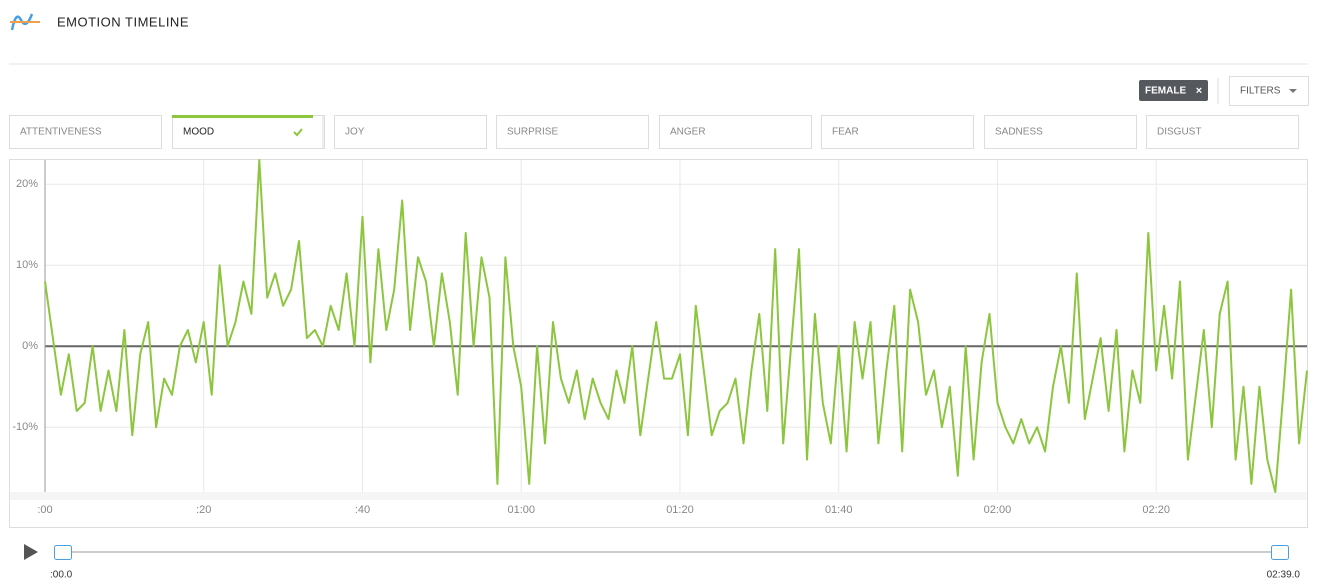 Image resolution: width=1319 pixels, height=585 pixels. I want to click on logo, so click(25, 22).